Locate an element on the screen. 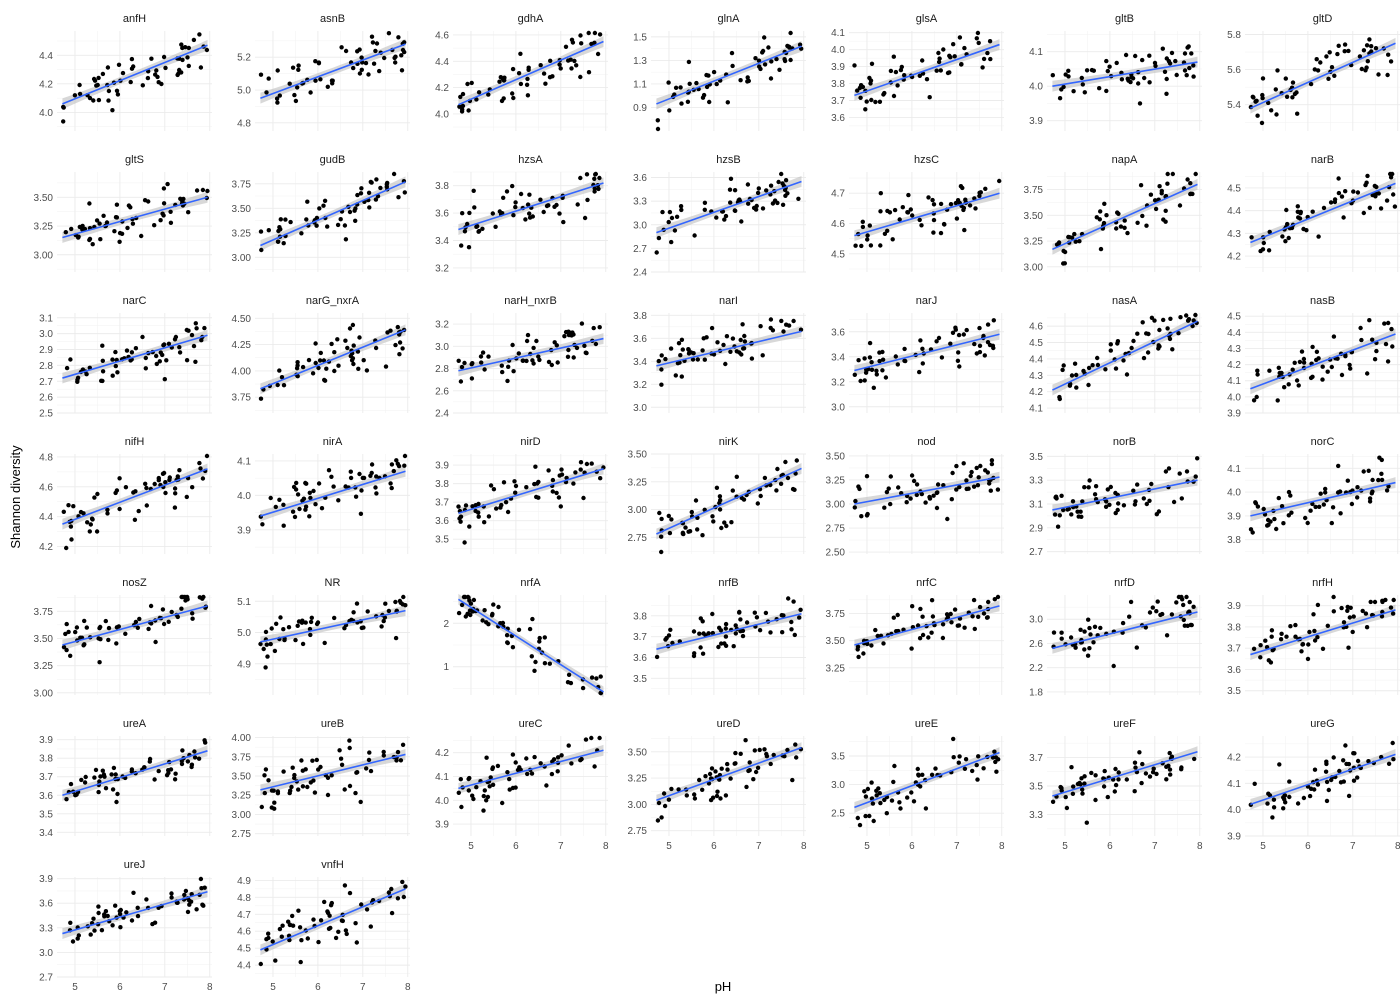 The width and height of the screenshot is (1400, 1000). y-tick-label: 2.75 is located at coordinates (638, 538).